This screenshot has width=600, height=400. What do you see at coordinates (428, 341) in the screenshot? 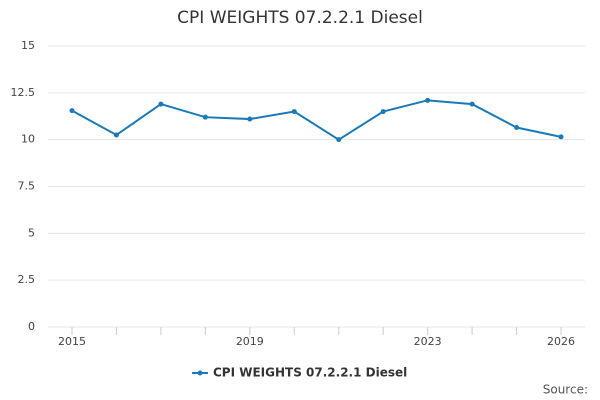
I see `x-tick-label: 2023` at bounding box center [428, 341].